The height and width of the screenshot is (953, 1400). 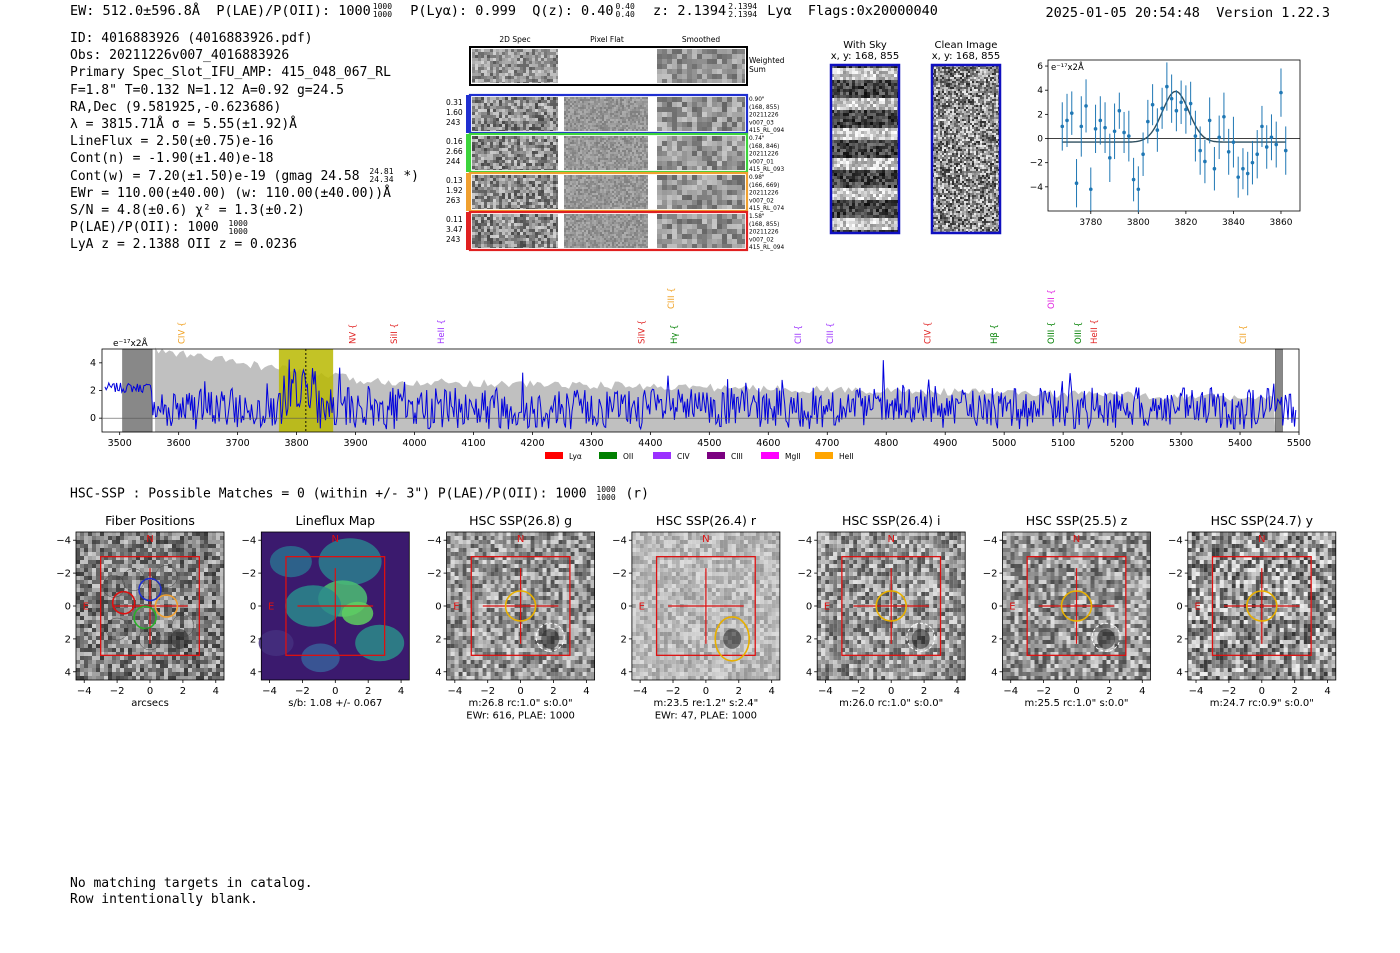 I want to click on header-line-id: Lyα, so click(x=779, y=11).